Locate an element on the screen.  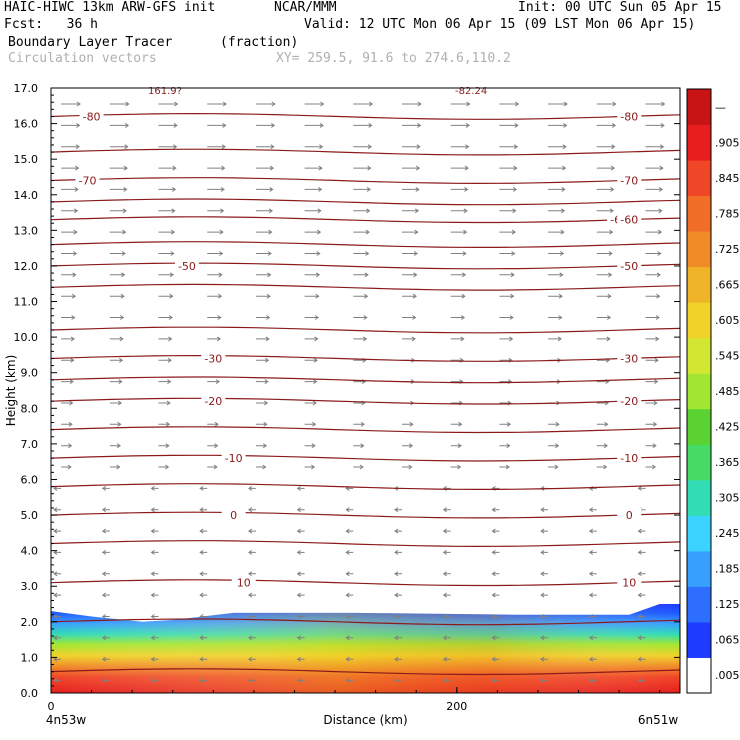
isotherm-label: -20 is located at coordinates (629, 401).